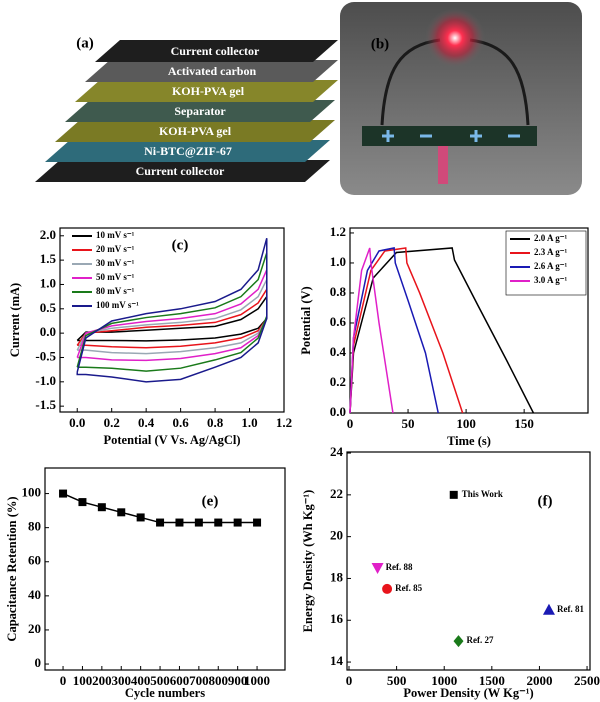  What do you see at coordinates (45, 355) in the screenshot?
I see `y-tick-label: -0.5` at bounding box center [45, 355].